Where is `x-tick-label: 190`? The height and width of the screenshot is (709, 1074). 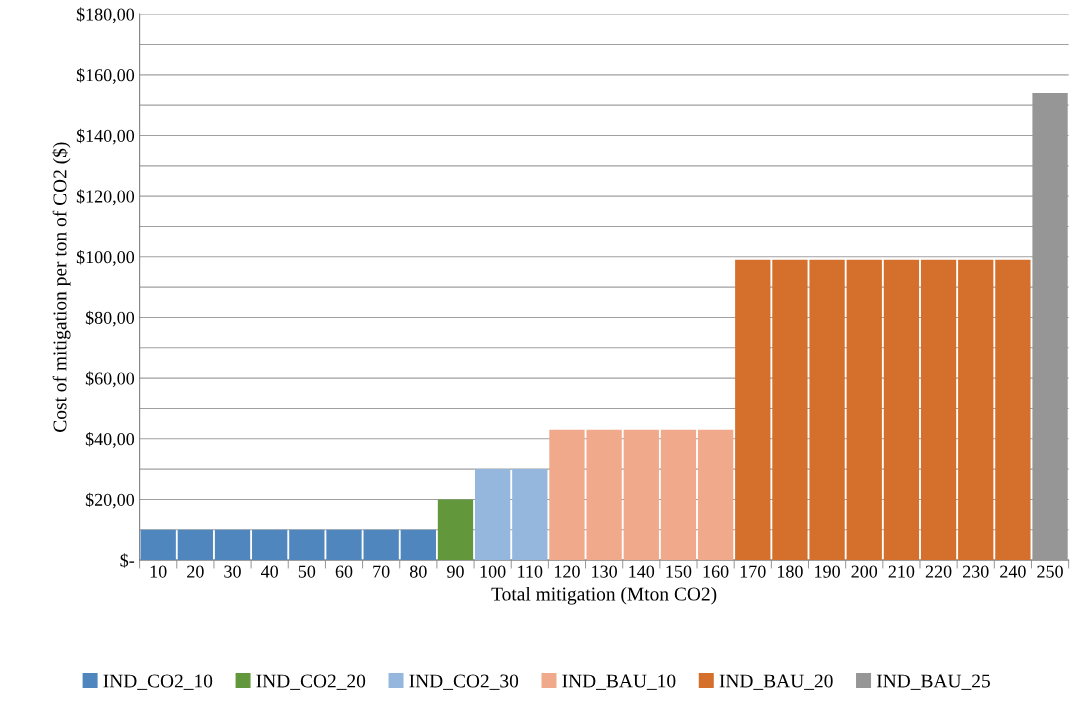 x-tick-label: 190 is located at coordinates (827, 571).